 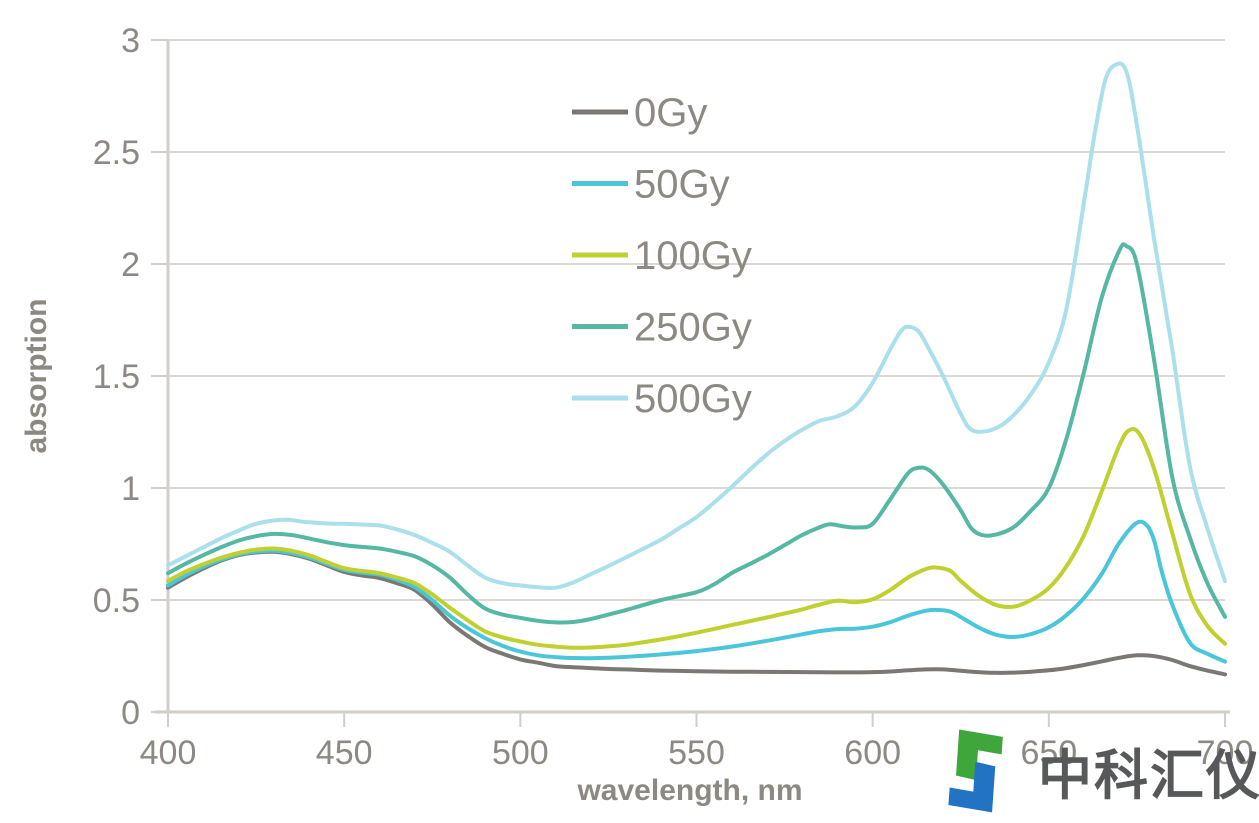 What do you see at coordinates (116, 601) in the screenshot?
I see `y-tick-label: 0.5` at bounding box center [116, 601].